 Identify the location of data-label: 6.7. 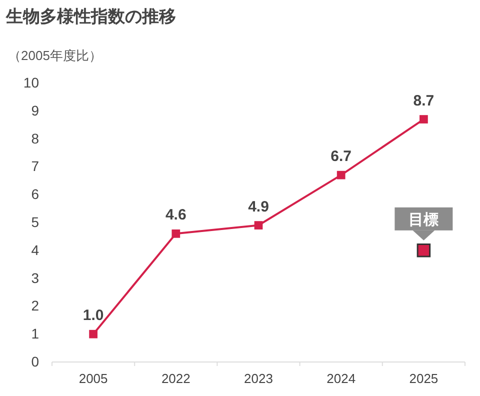
(341, 157).